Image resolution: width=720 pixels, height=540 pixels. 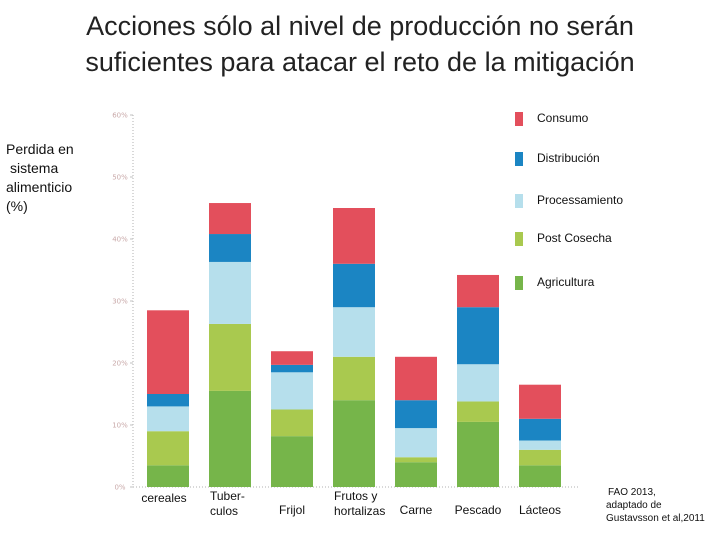 What do you see at coordinates (119, 488) in the screenshot?
I see `y-tick-label: 0%` at bounding box center [119, 488].